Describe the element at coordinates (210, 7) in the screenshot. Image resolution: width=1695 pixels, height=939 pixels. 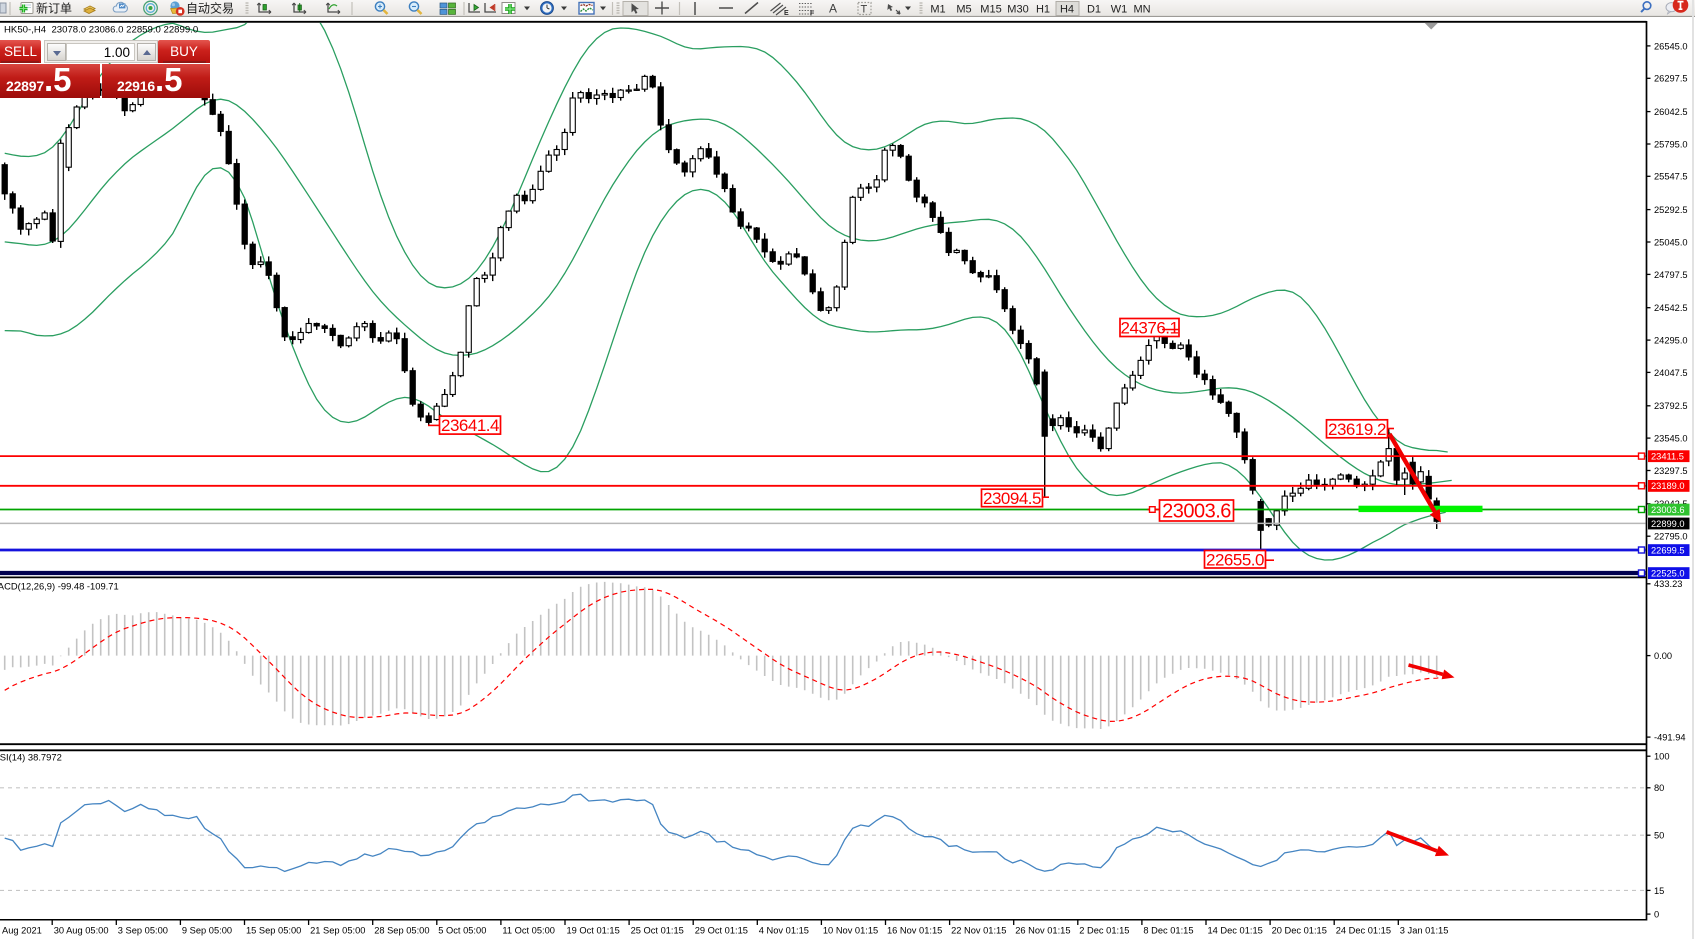
I see `svg-text: 自动交易` at that location.